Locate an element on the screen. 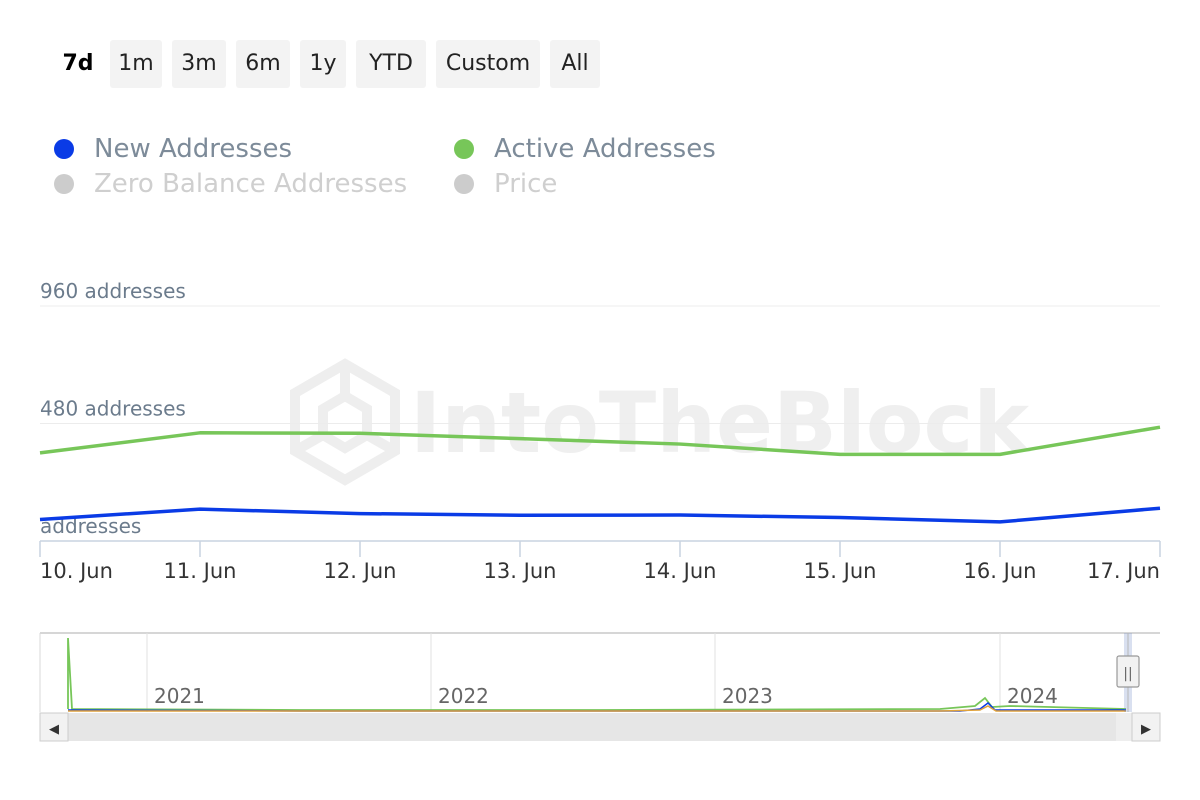 The height and width of the screenshot is (800, 1200). watermark: IntoTheBlock is located at coordinates (660, 422).